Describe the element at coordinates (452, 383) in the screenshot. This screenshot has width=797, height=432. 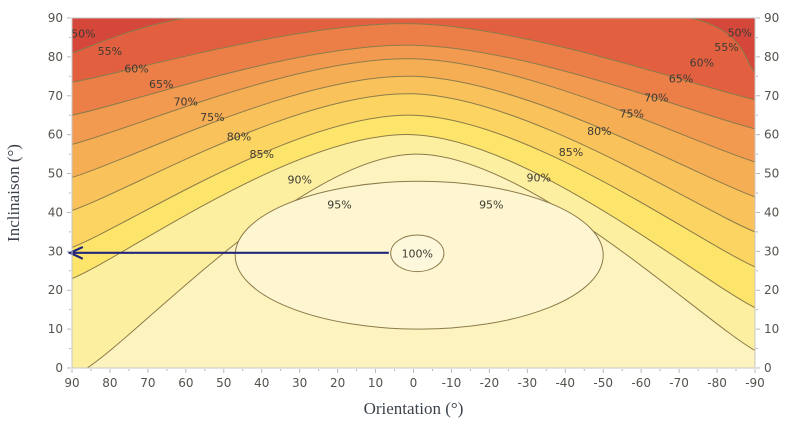
I see `x-tick-label: -10` at that location.